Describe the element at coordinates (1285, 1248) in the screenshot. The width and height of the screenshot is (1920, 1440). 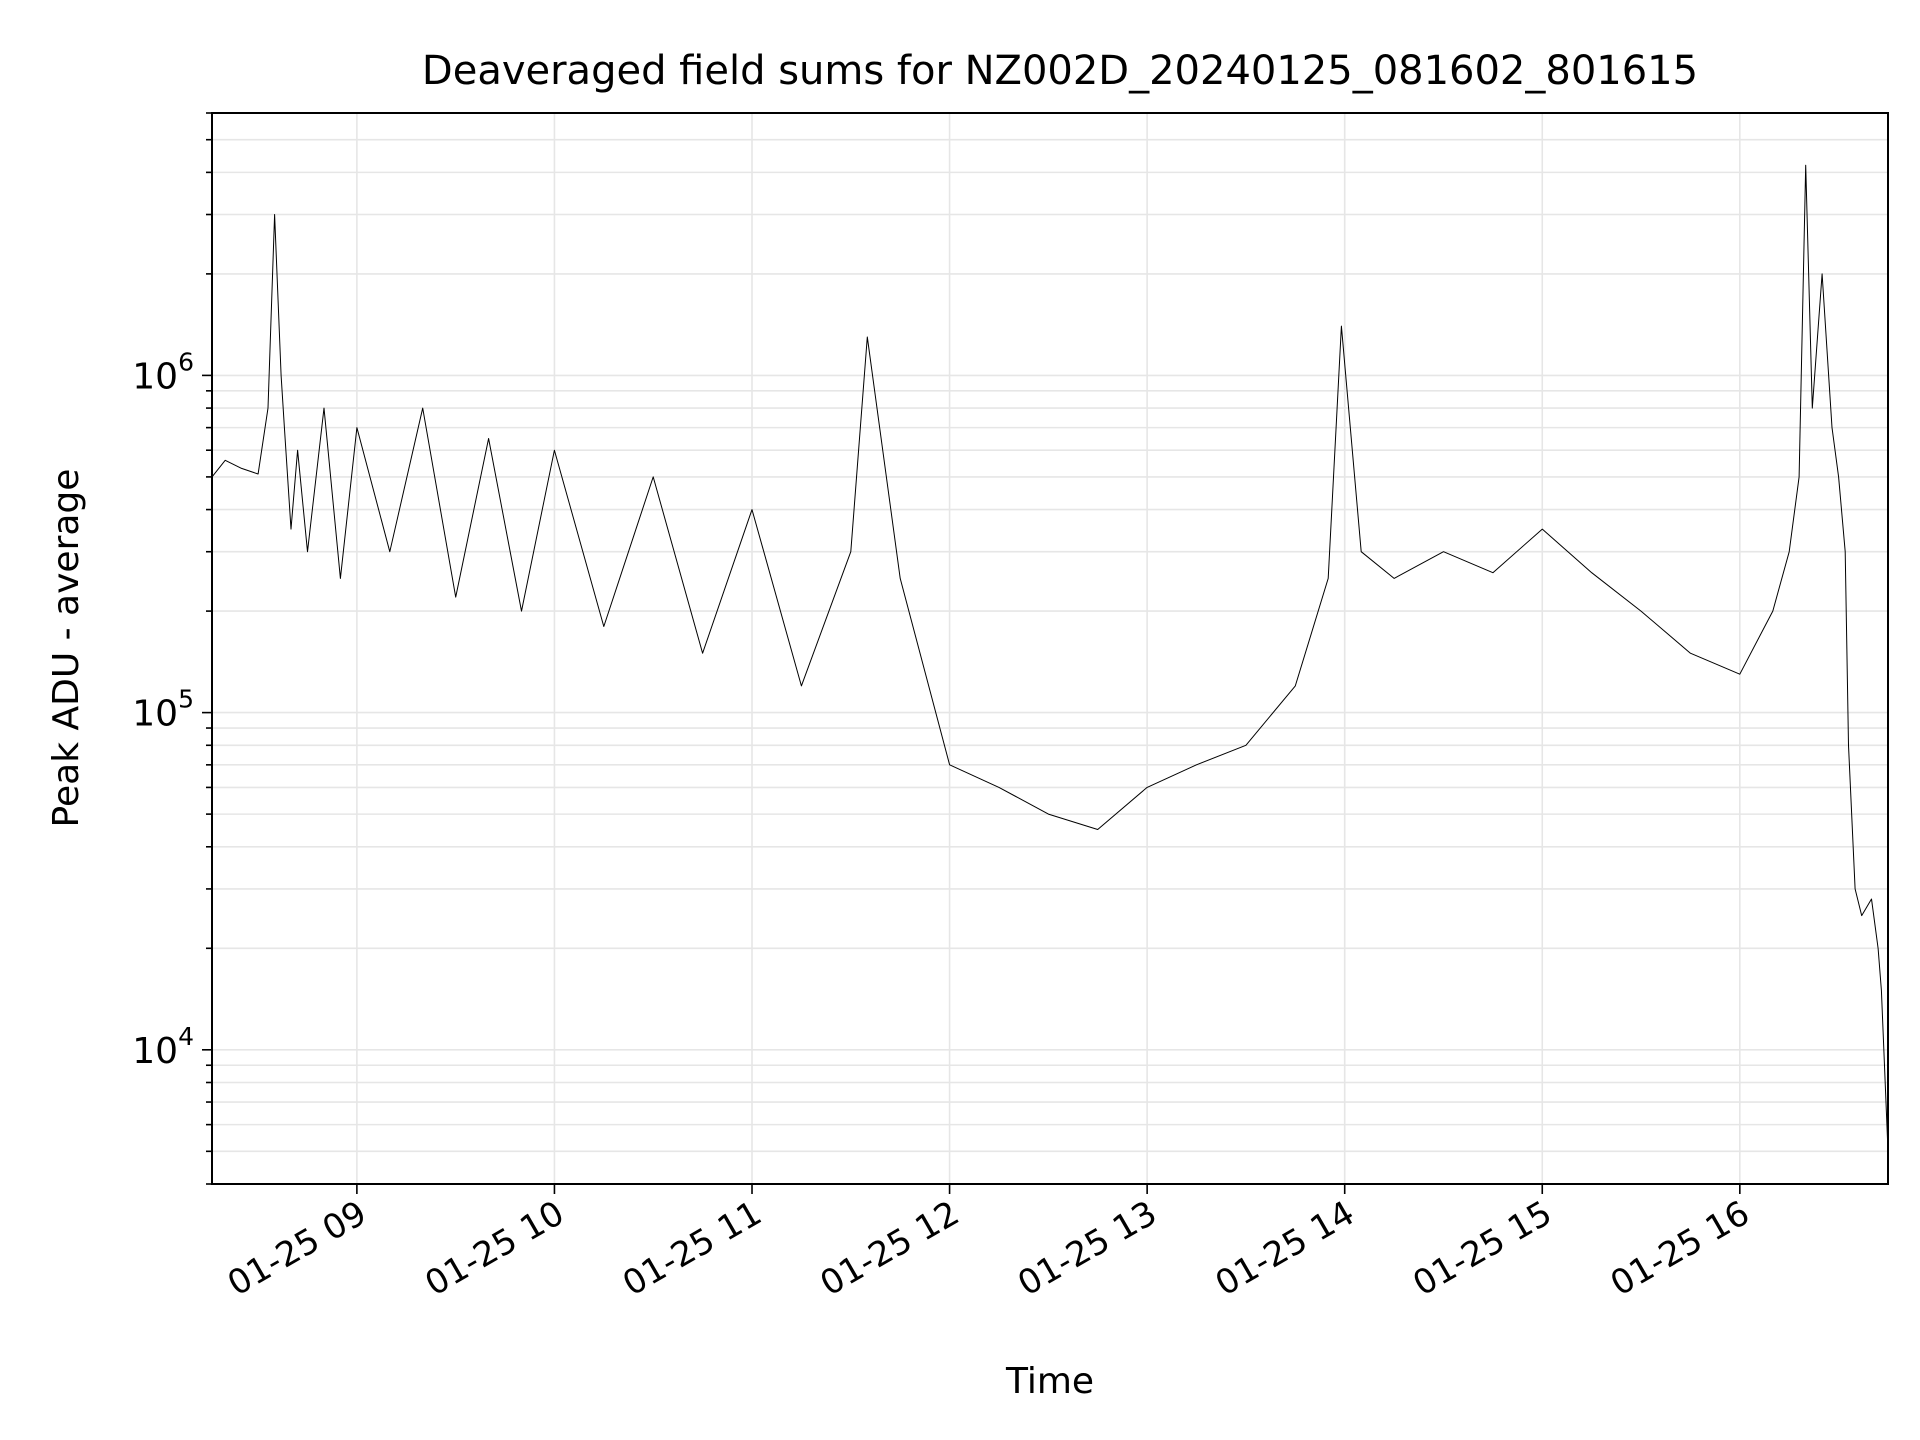
I see `x-tick-label: 01-25 14` at that location.